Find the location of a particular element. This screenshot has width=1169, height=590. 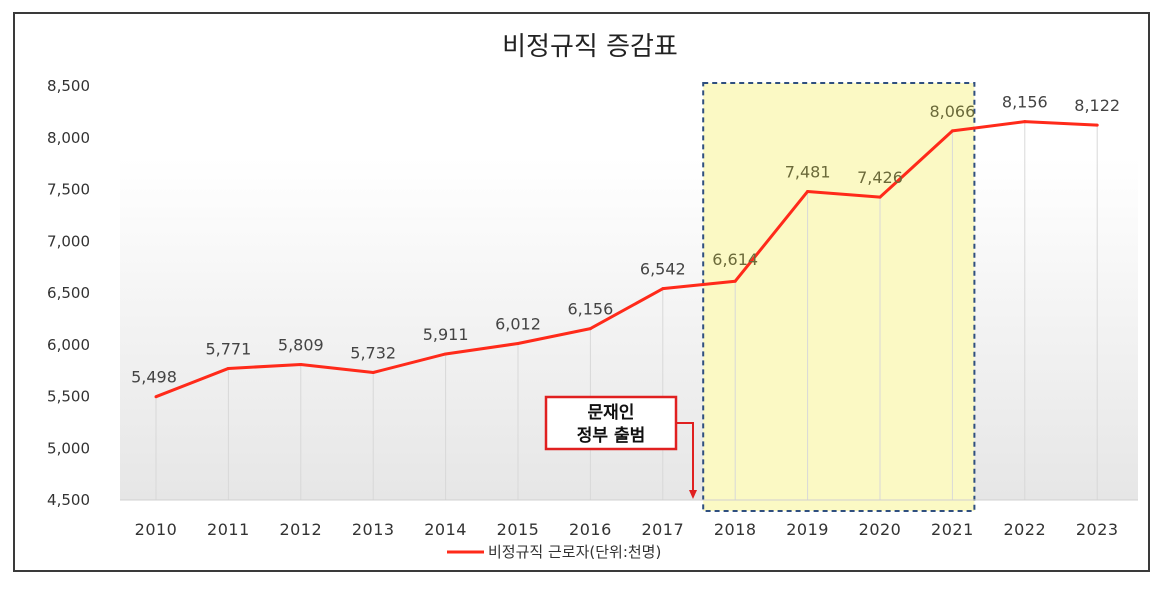

data-label: 8,066 is located at coordinates (952, 111).